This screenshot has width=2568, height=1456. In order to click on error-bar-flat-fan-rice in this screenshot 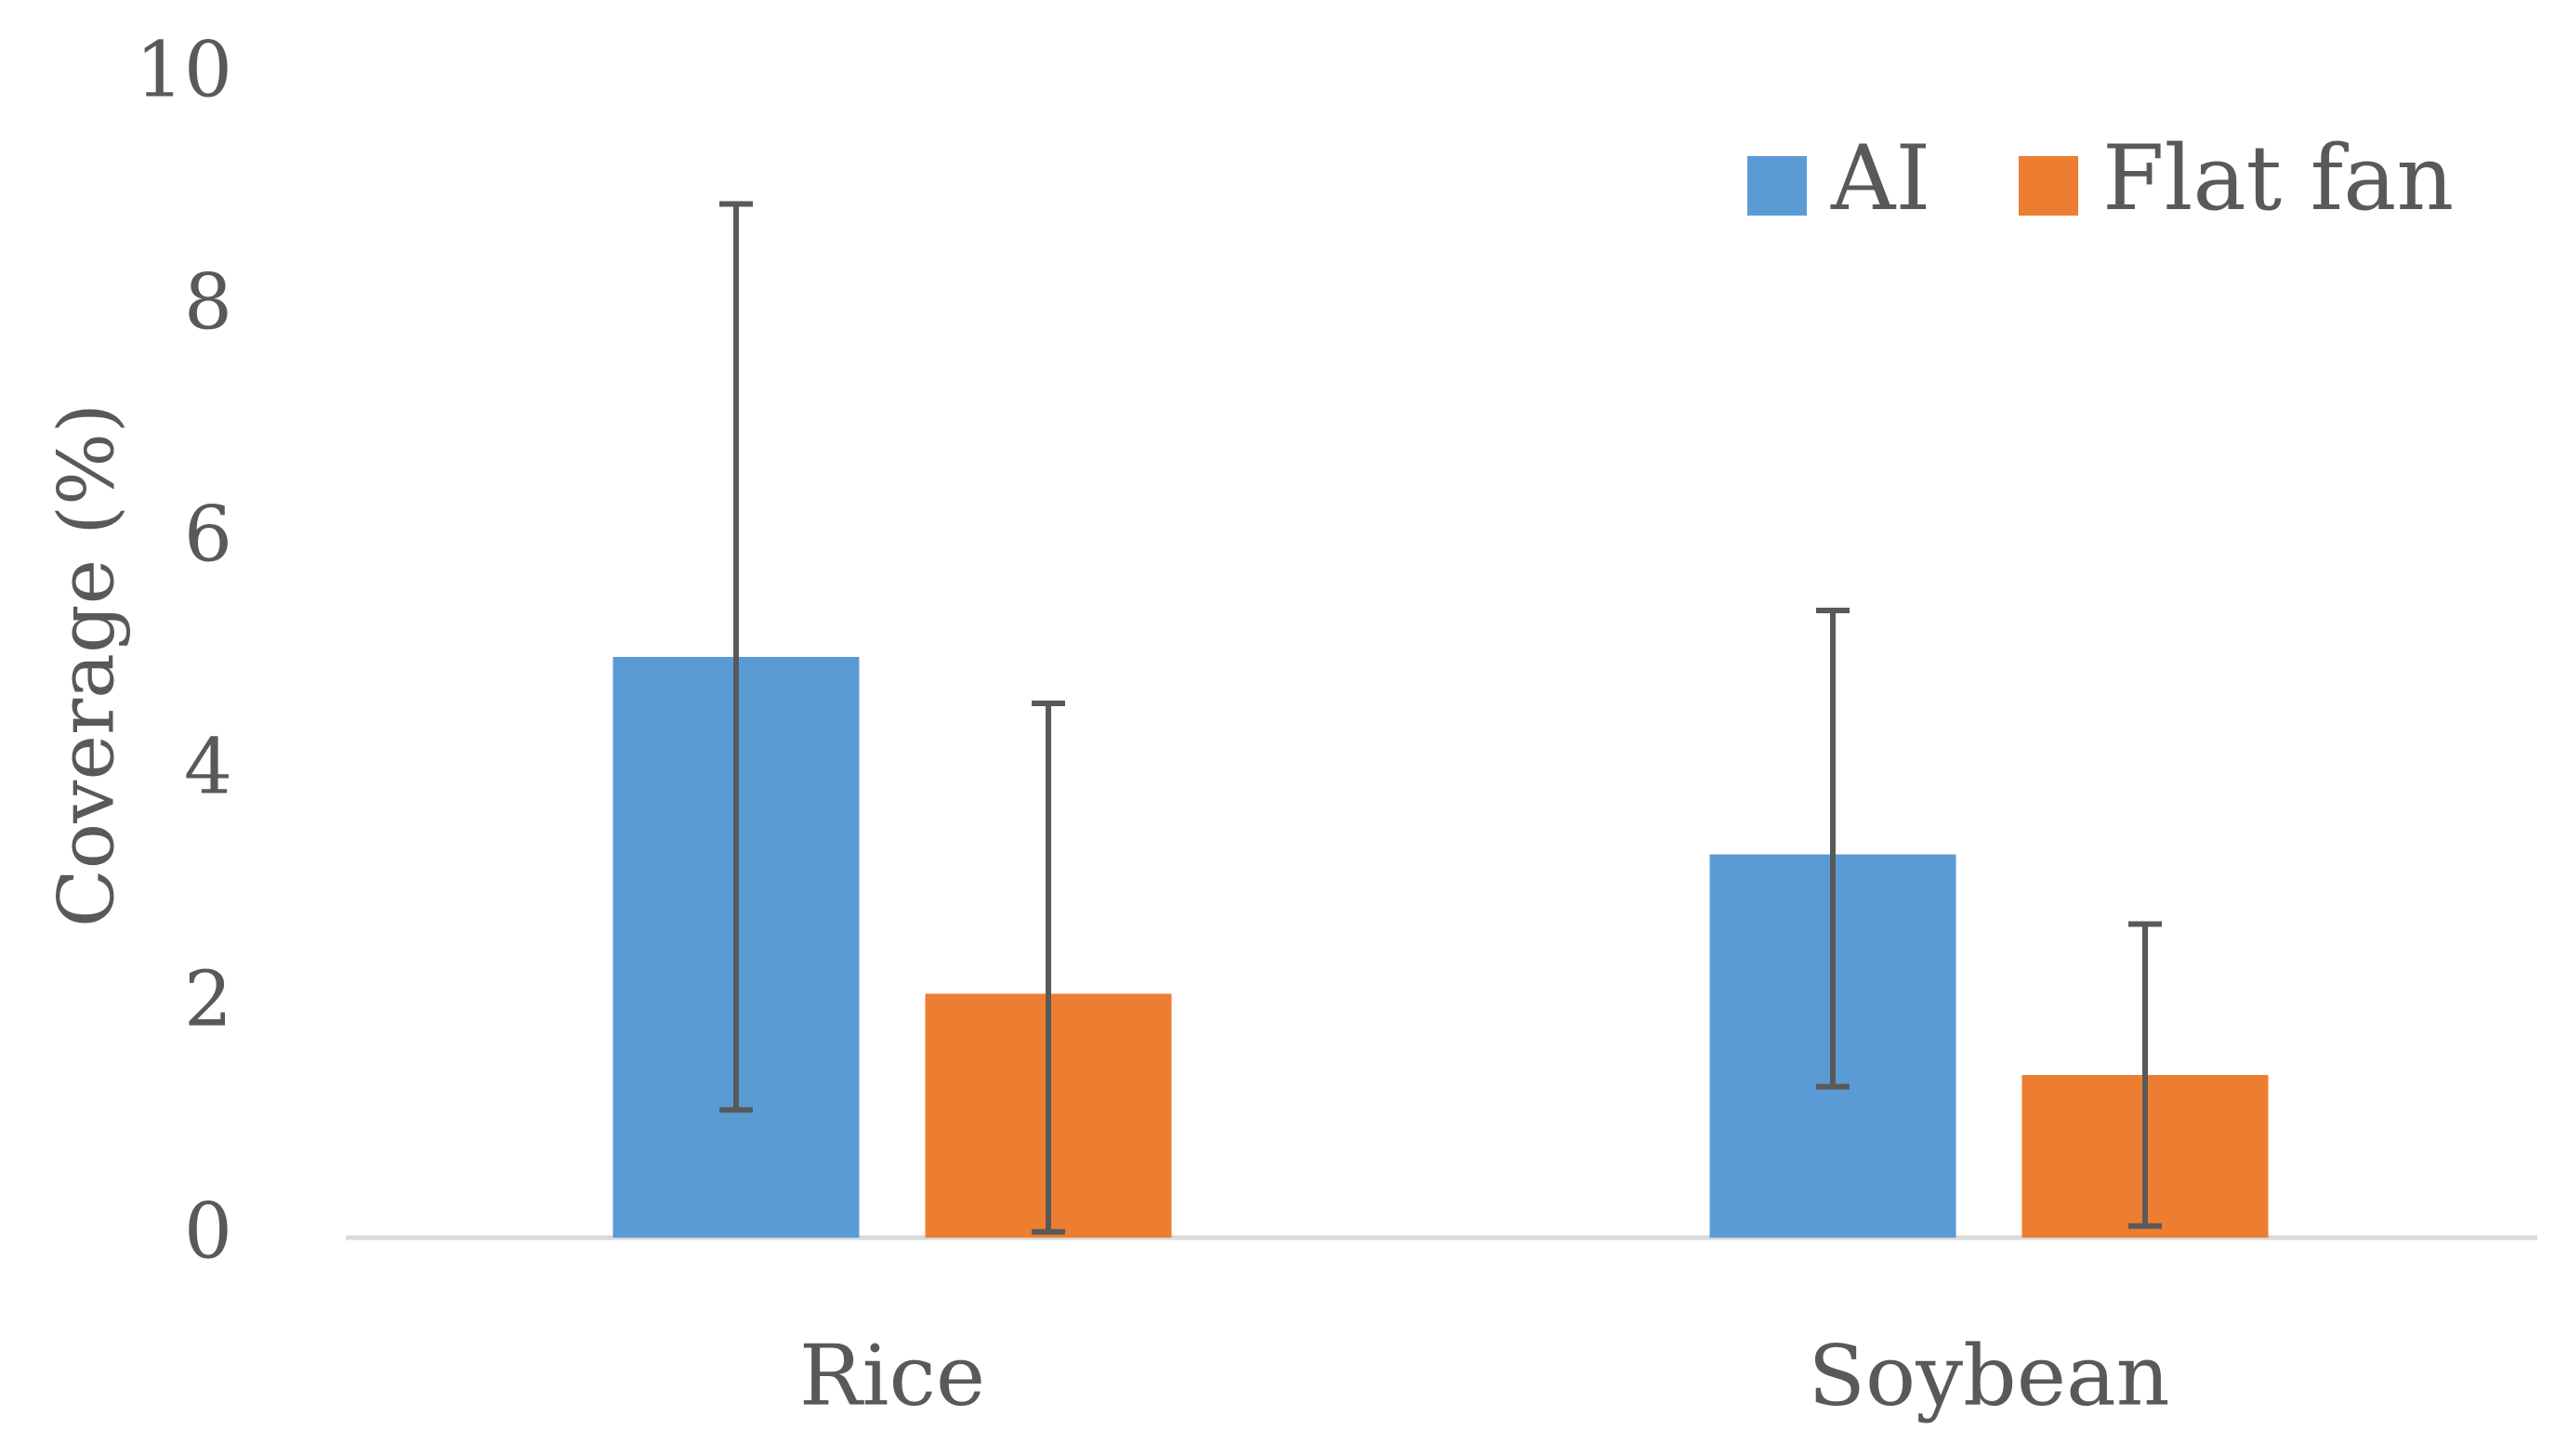, I will do `click(1048, 968)`.